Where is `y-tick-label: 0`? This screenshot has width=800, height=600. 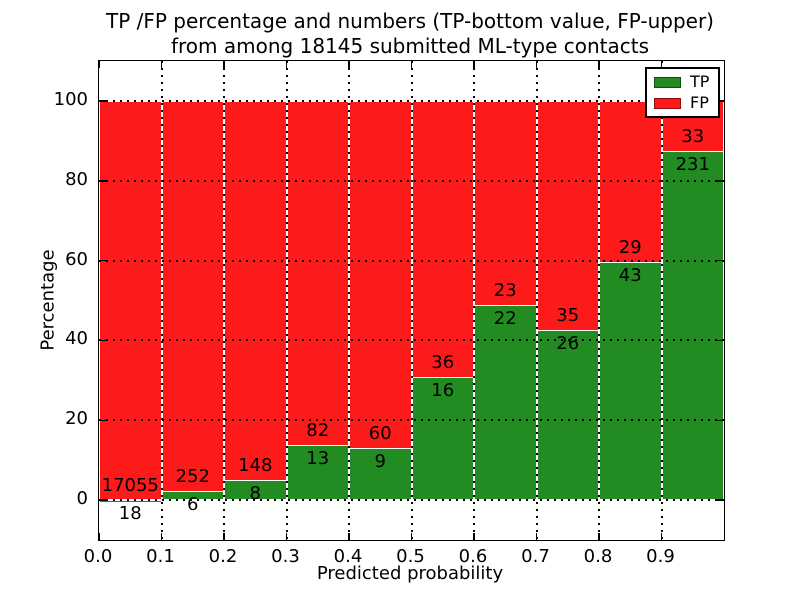
y-tick-label: 0 is located at coordinates (82, 499).